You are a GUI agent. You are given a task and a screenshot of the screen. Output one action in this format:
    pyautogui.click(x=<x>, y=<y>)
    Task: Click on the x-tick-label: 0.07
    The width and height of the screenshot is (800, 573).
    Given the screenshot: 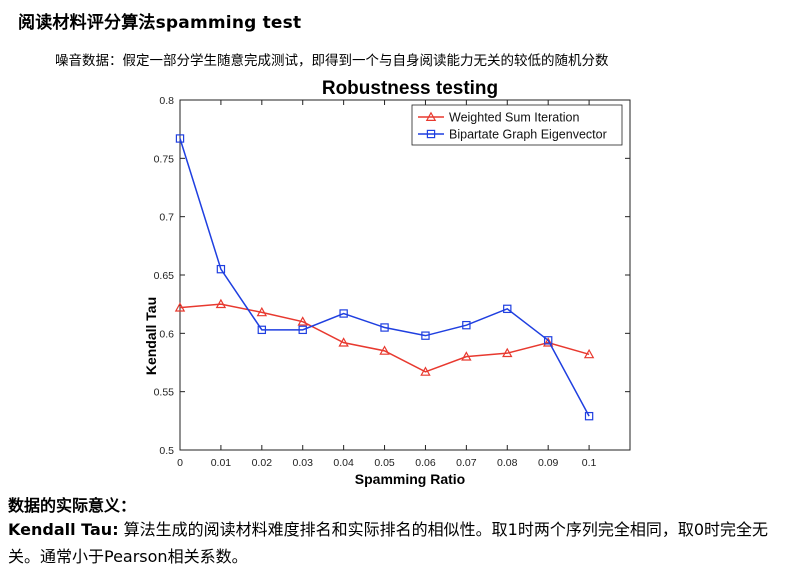 What is the action you would take?
    pyautogui.click(x=466, y=463)
    